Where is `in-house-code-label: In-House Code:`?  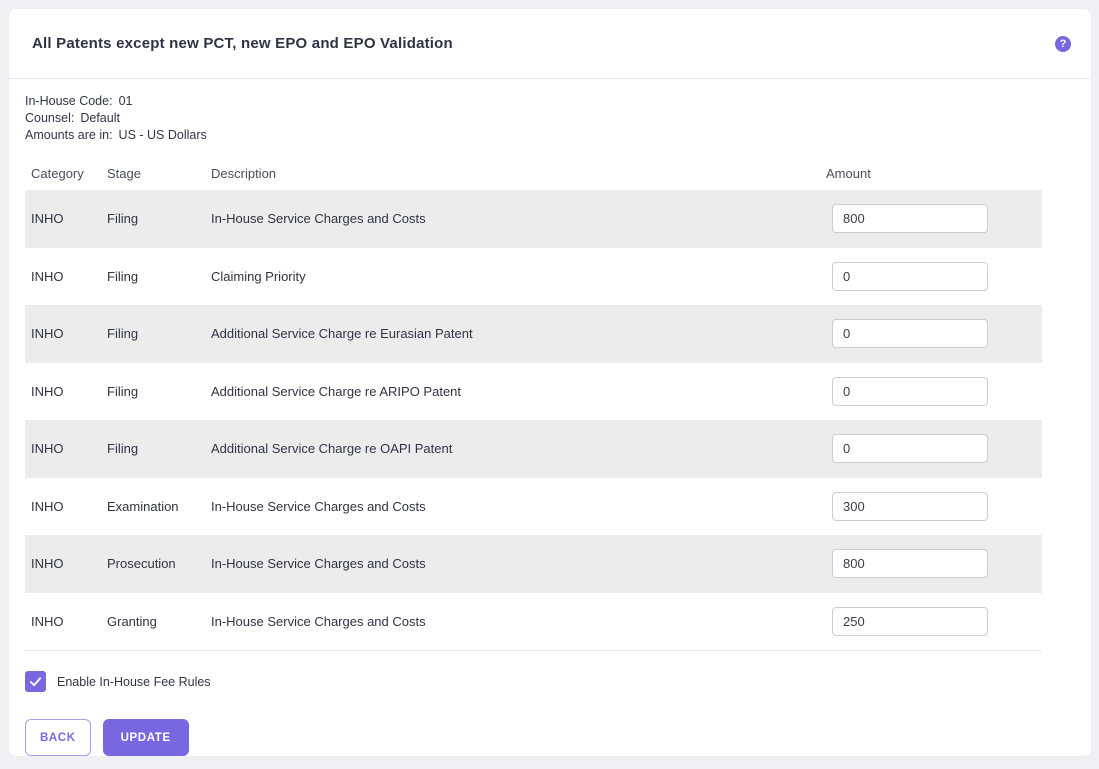
in-house-code-label: In-House Code: is located at coordinates (69, 101).